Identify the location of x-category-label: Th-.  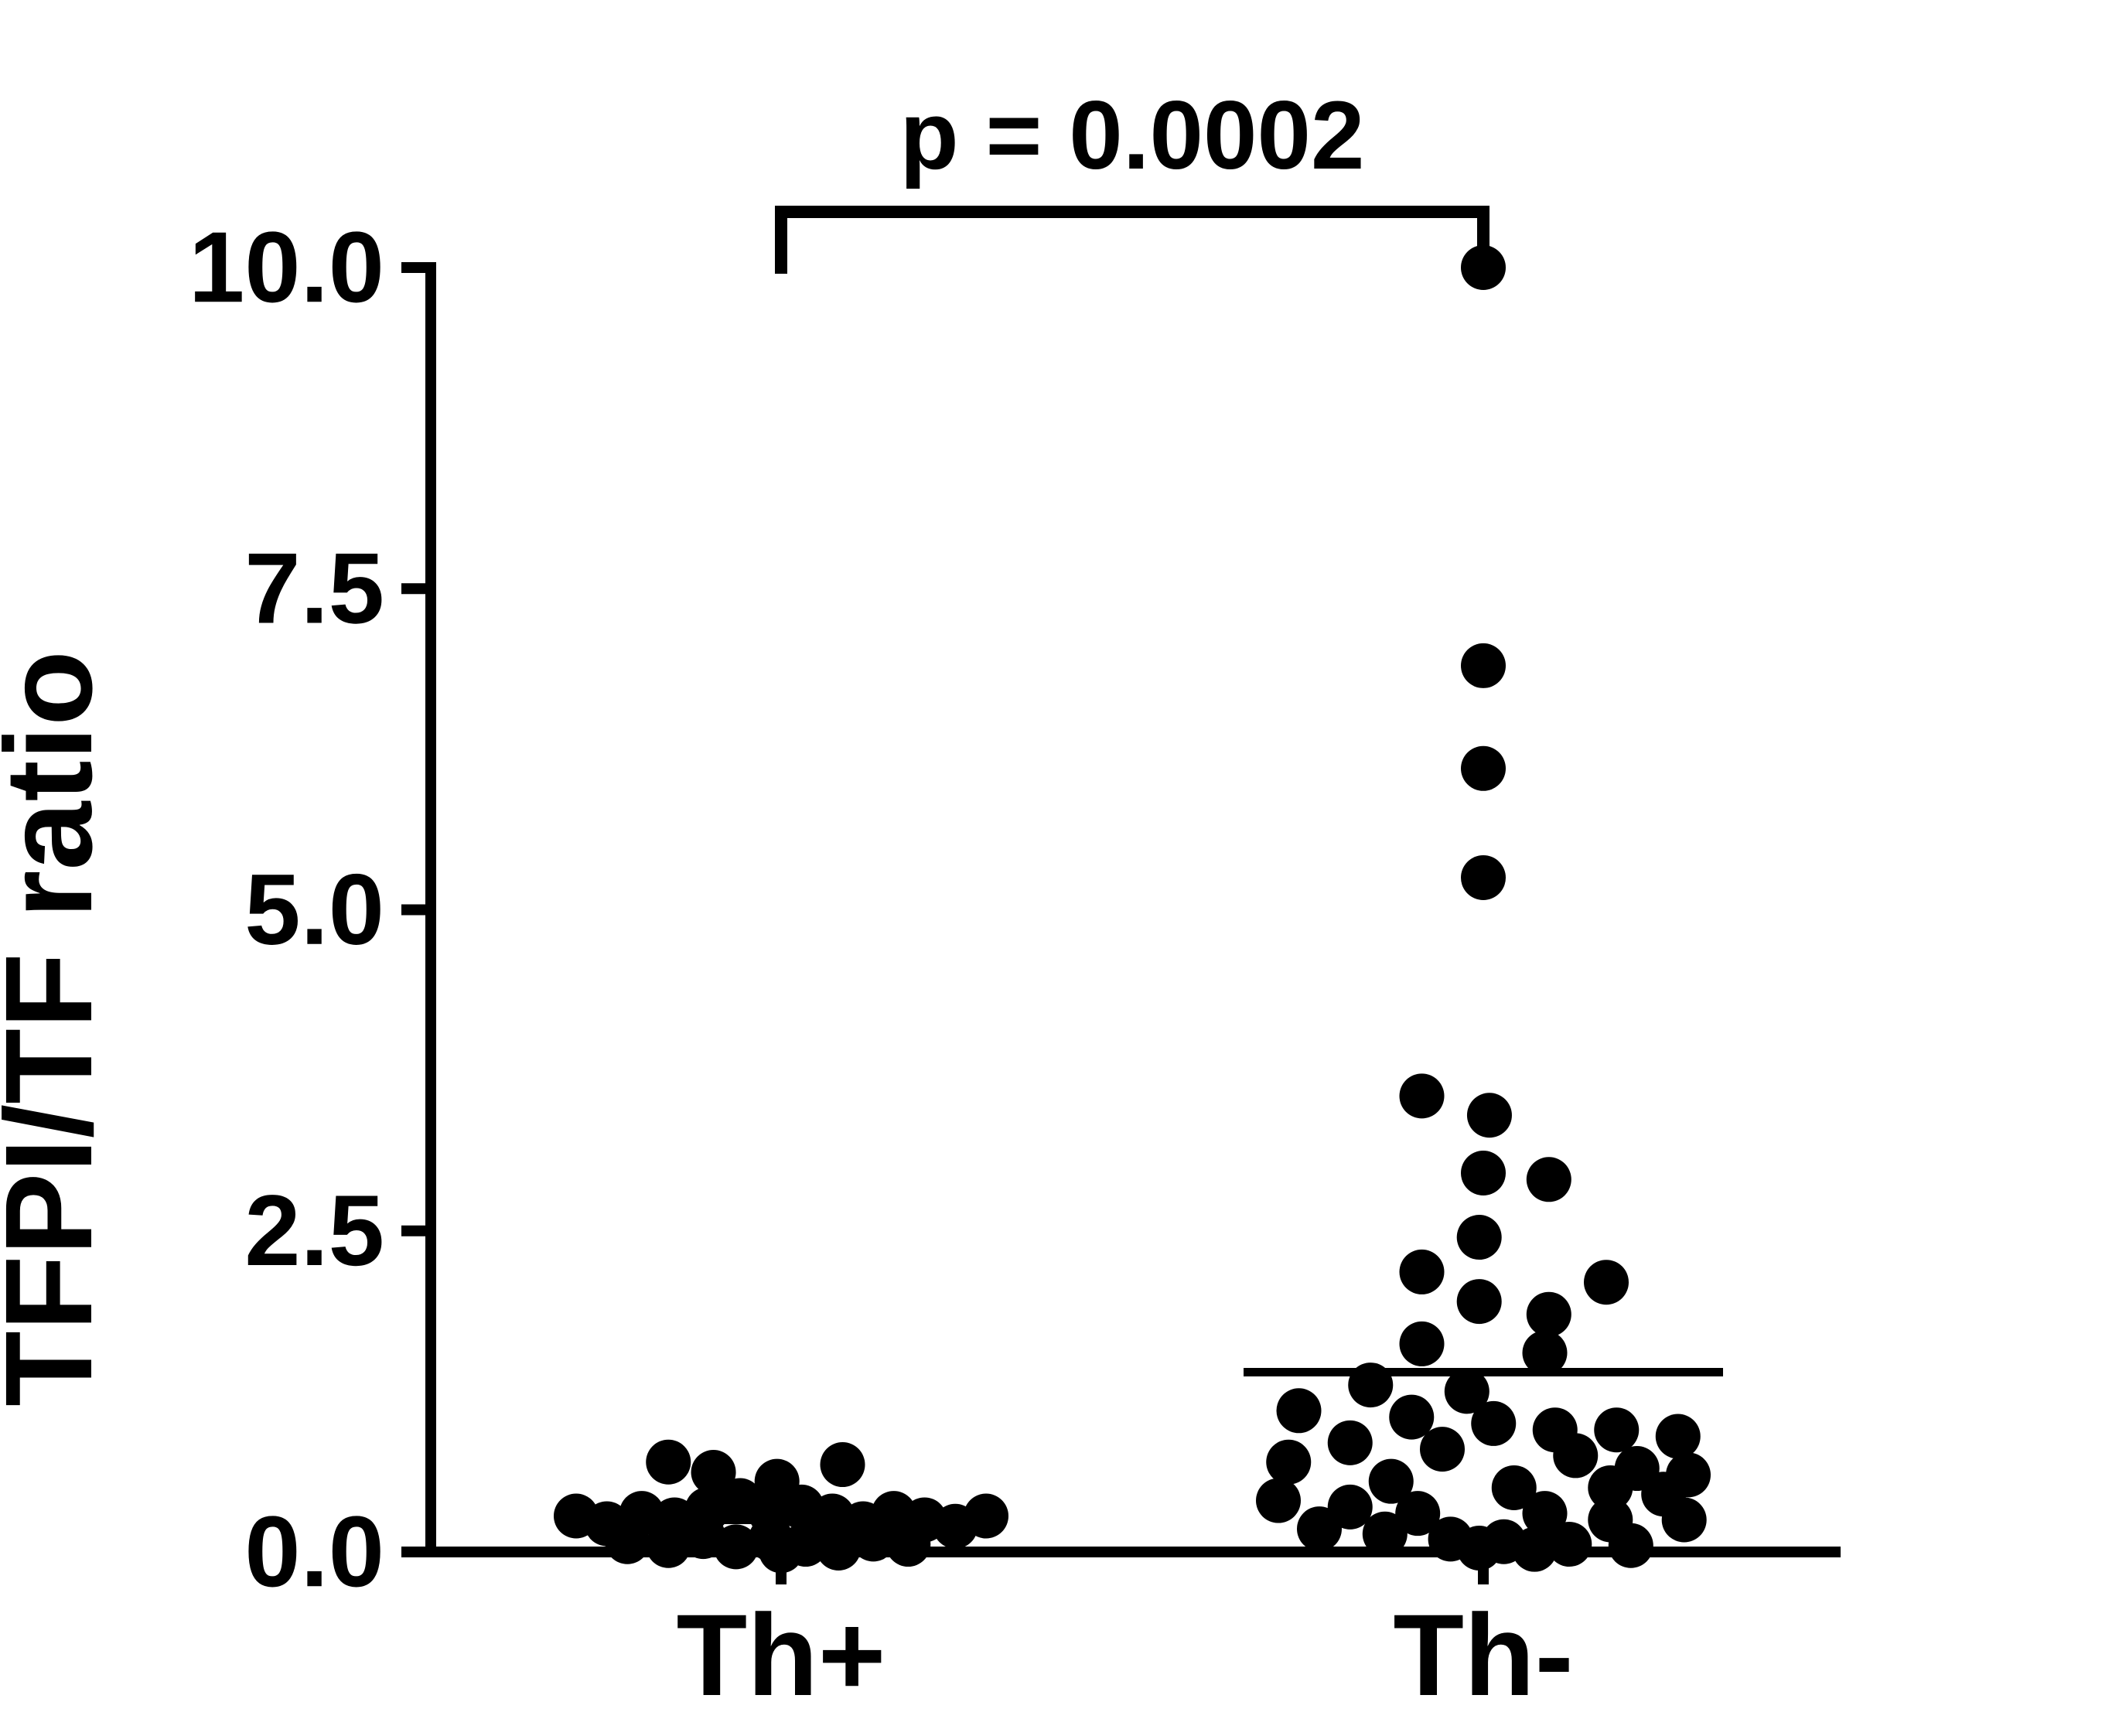
(1483, 1655).